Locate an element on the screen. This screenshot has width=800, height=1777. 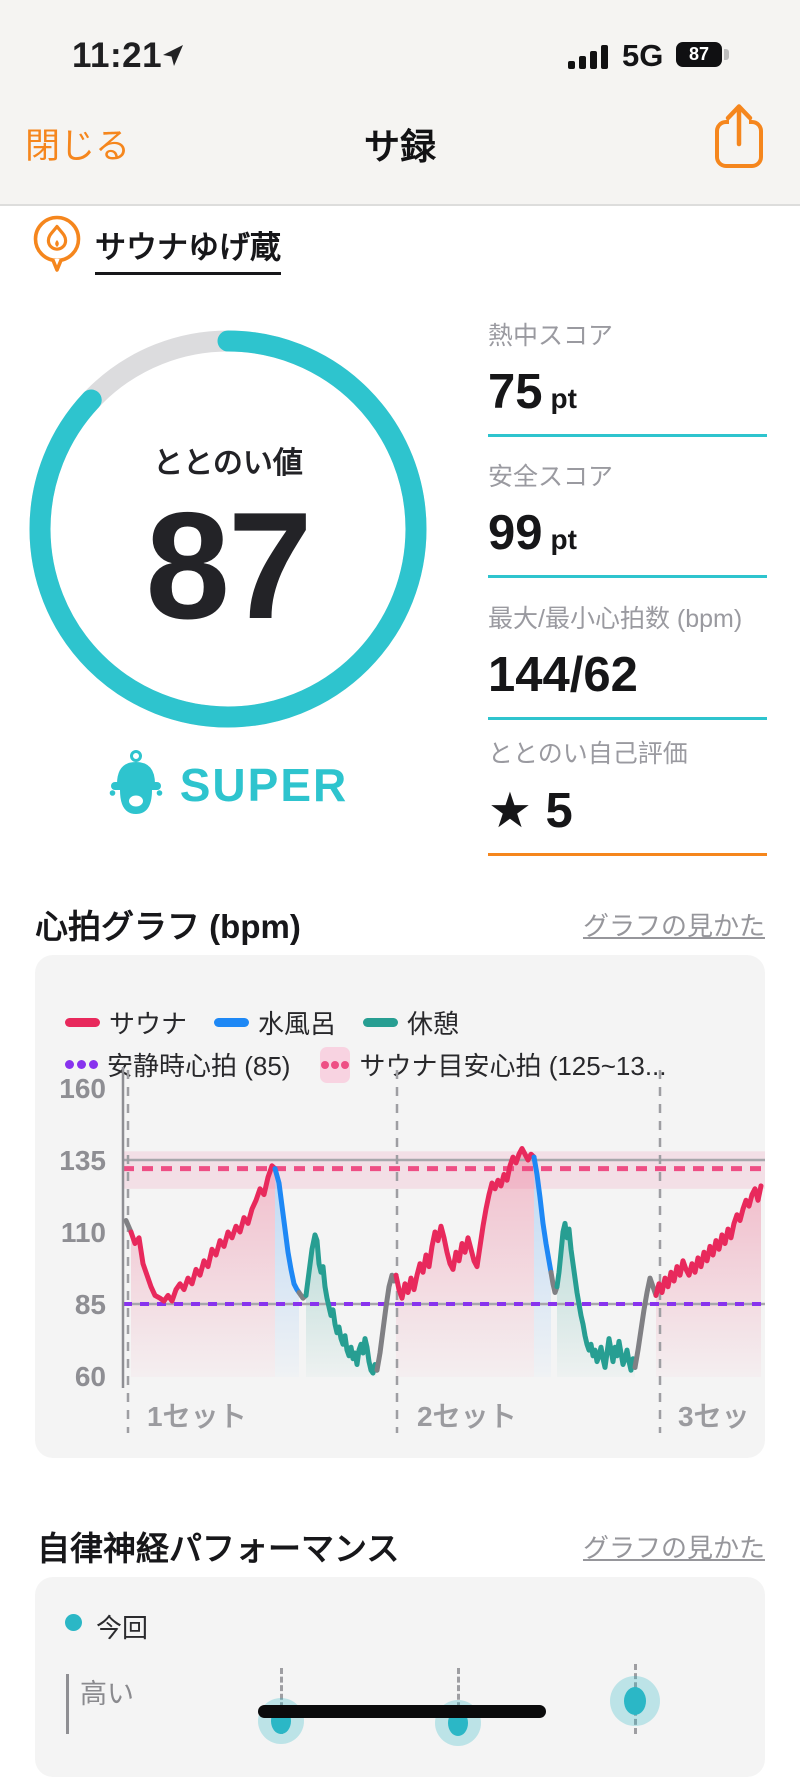
metric-value: 99 is located at coordinates (515, 533).